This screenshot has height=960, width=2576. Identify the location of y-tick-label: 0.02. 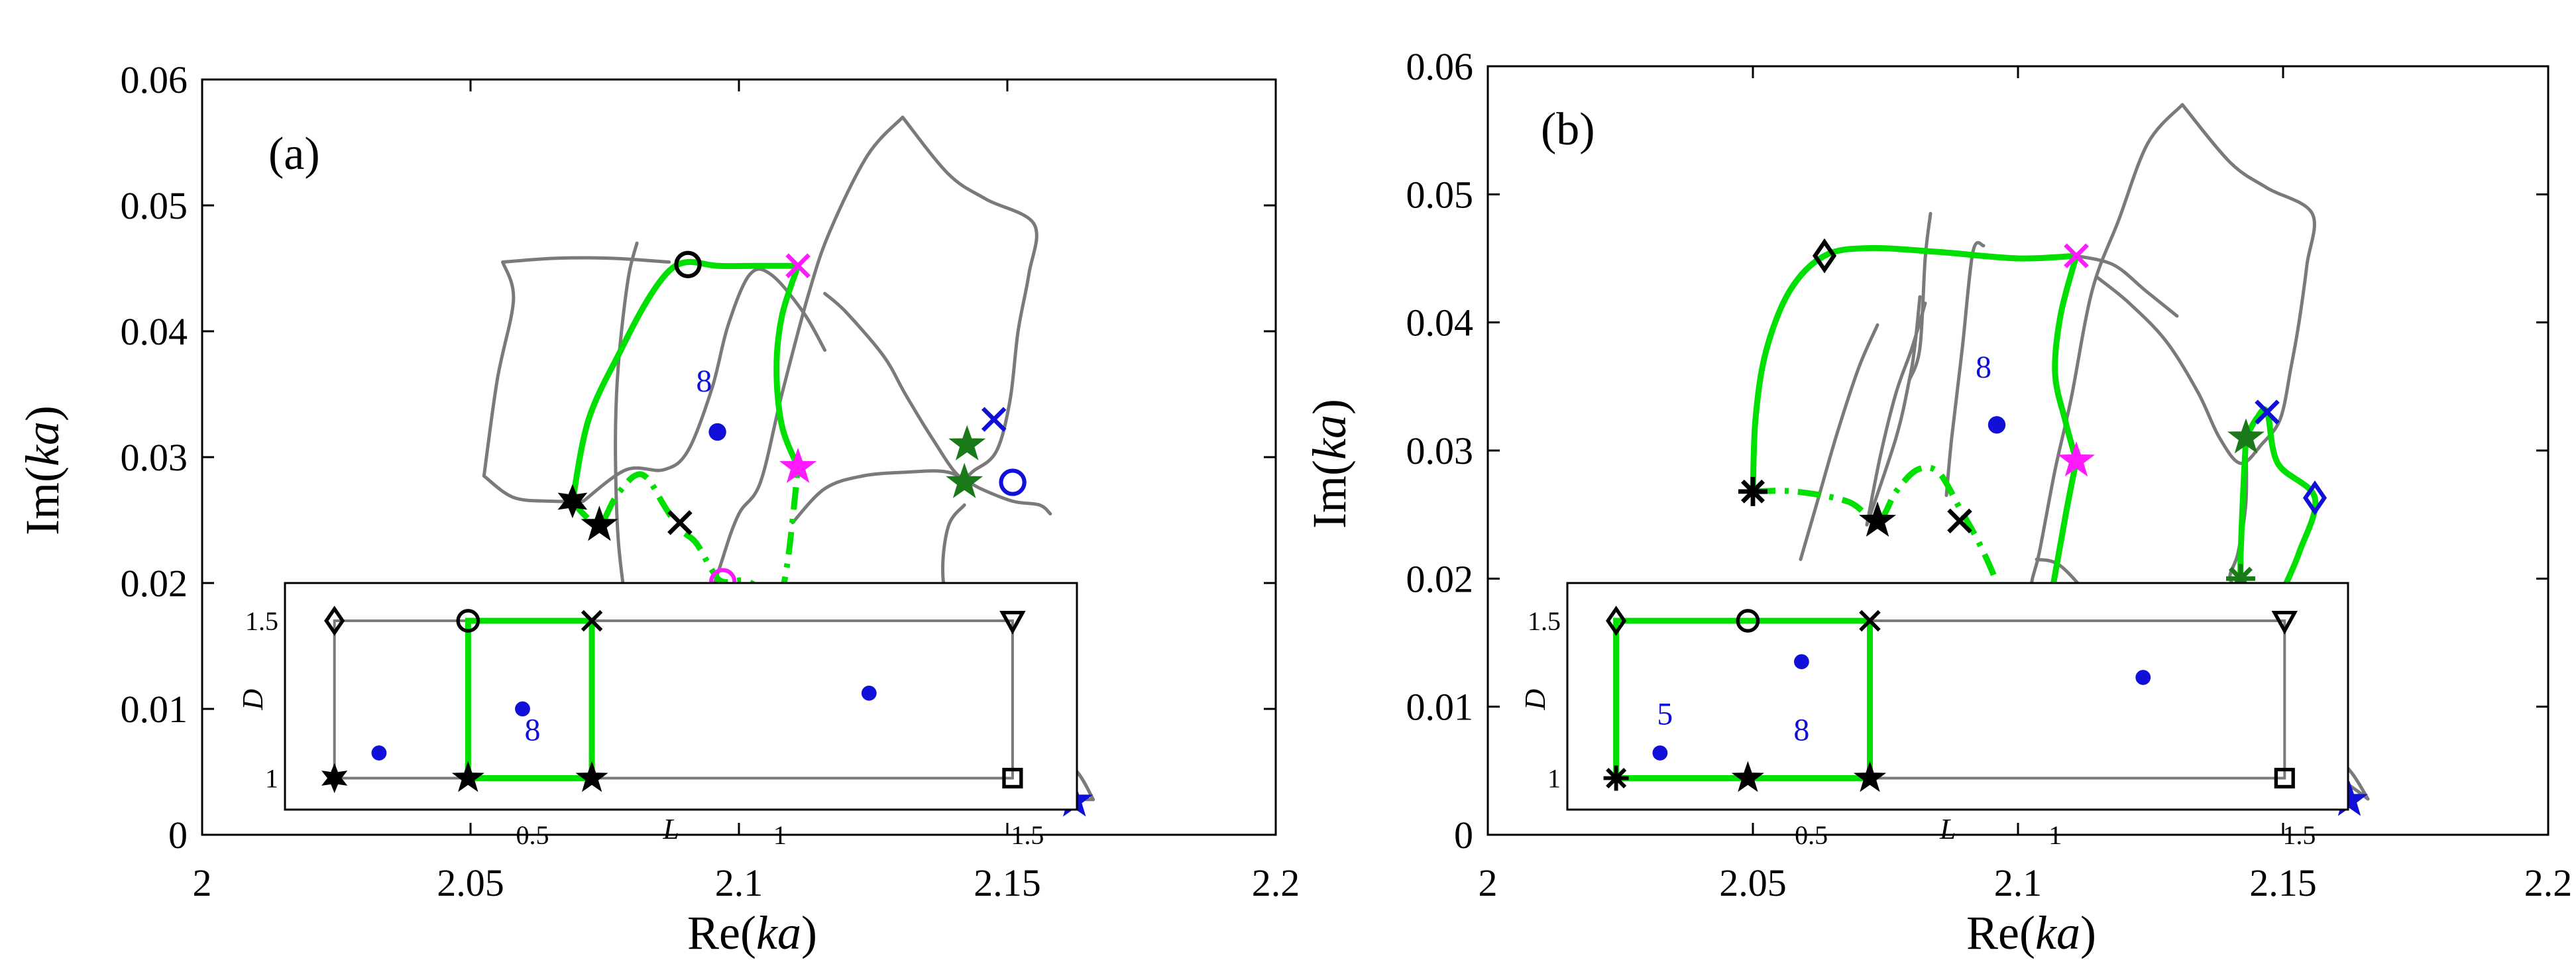
(154, 583).